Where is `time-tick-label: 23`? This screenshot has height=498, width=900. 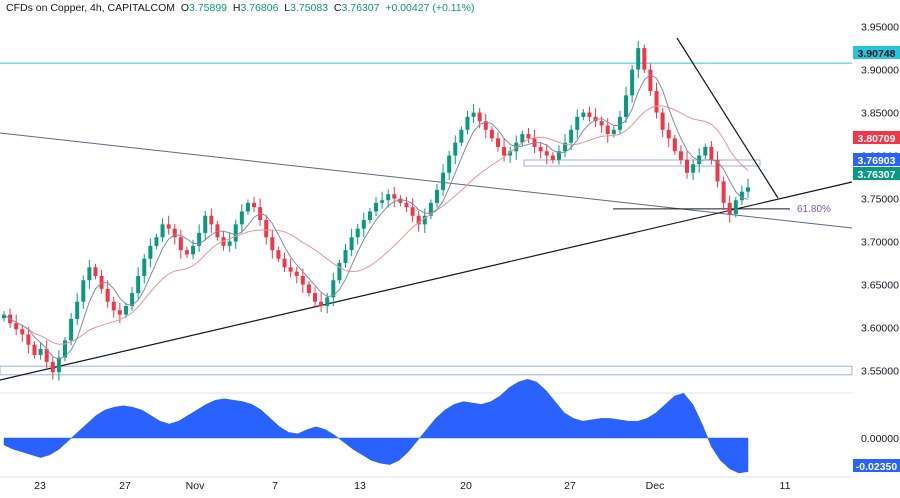 time-tick-label: 23 is located at coordinates (40, 486).